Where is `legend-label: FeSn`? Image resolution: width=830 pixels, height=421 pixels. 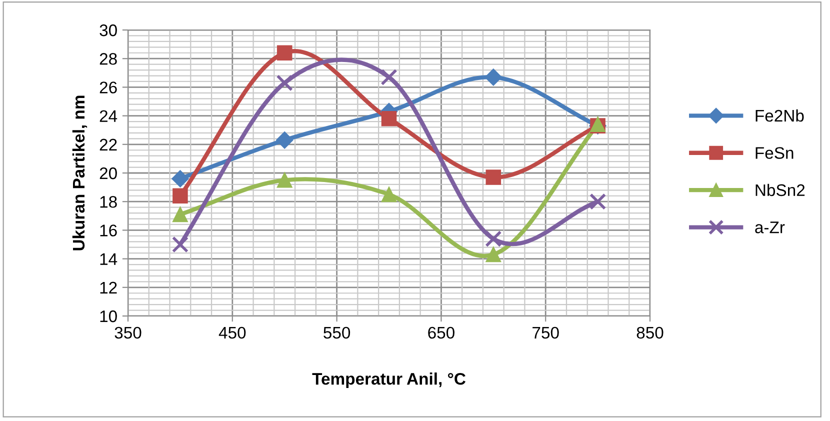 legend-label: FeSn is located at coordinates (775, 153).